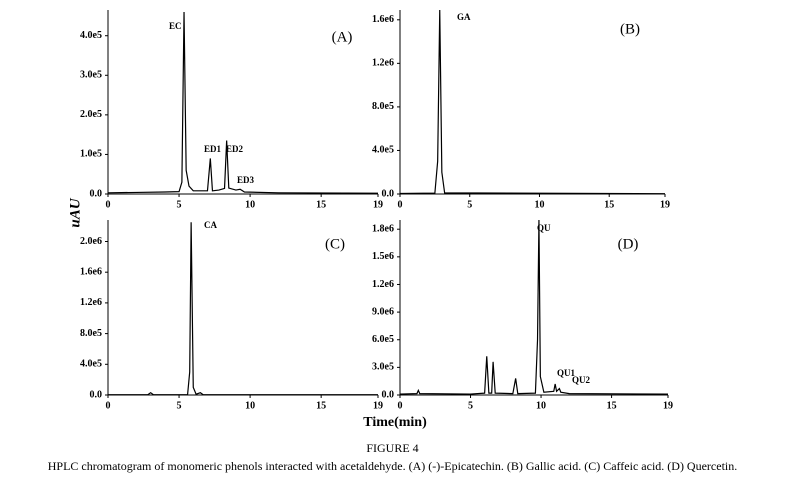  What do you see at coordinates (383, 256) in the screenshot?
I see `y-tick-label: 1.5e6` at bounding box center [383, 256].